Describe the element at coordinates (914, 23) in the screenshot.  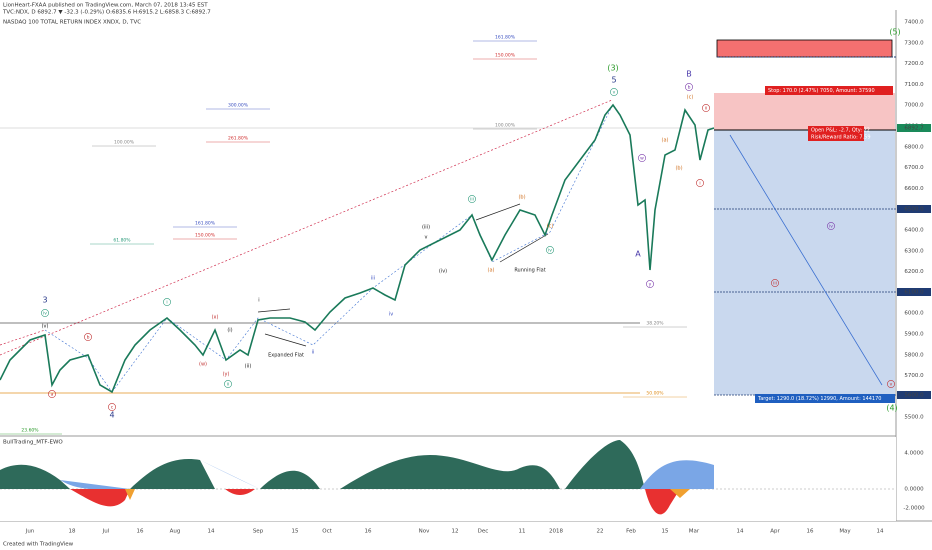
I see `price-tick-label: 7400.0` at that location.